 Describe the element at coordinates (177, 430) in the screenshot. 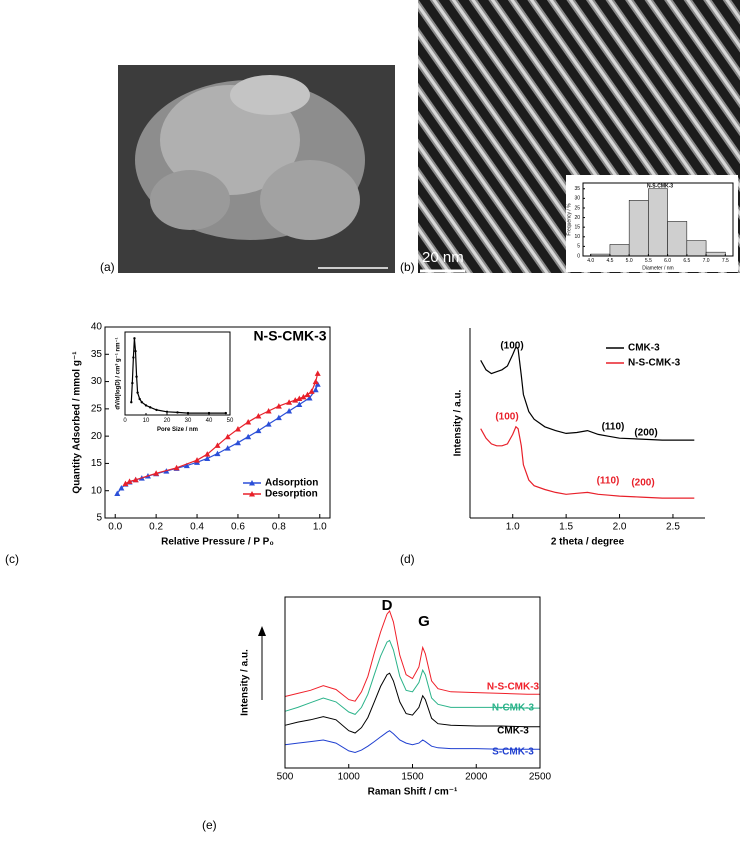

I see `x-axis-label: Pore Size / nm` at that location.